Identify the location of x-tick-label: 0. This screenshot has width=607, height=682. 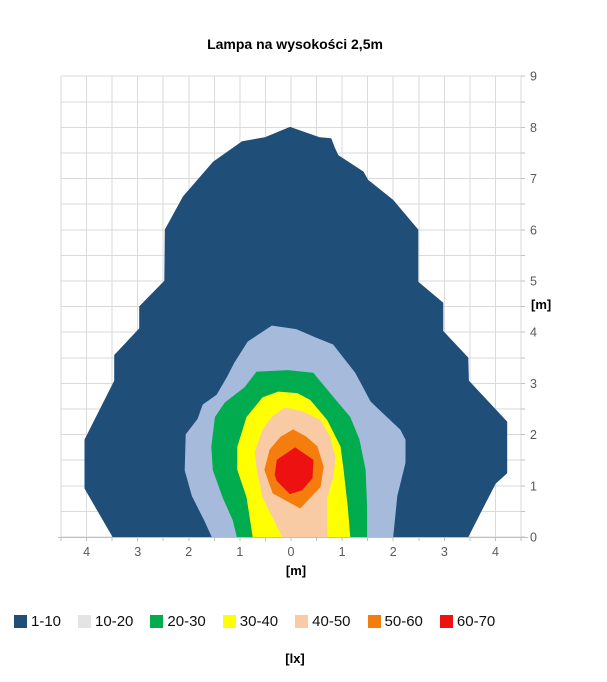
(291, 552).